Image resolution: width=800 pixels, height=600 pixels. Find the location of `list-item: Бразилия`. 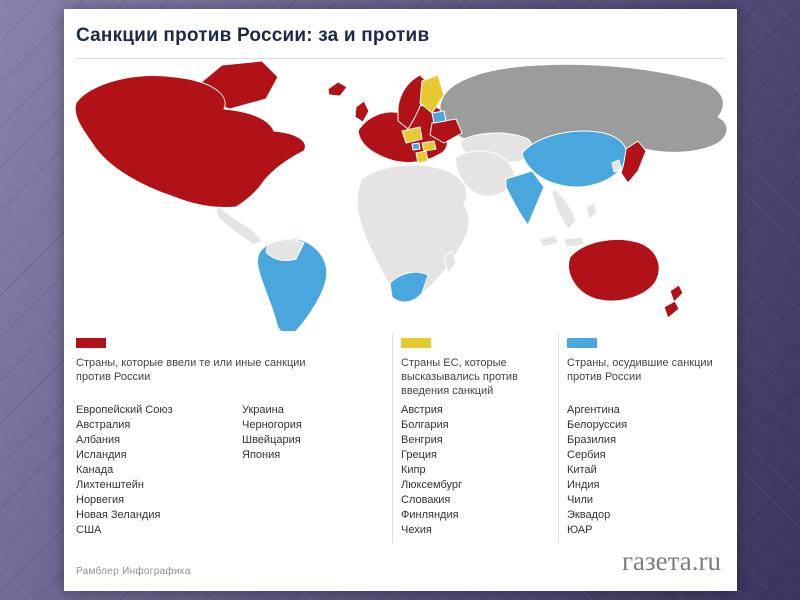

list-item: Бразилия is located at coordinates (592, 440).